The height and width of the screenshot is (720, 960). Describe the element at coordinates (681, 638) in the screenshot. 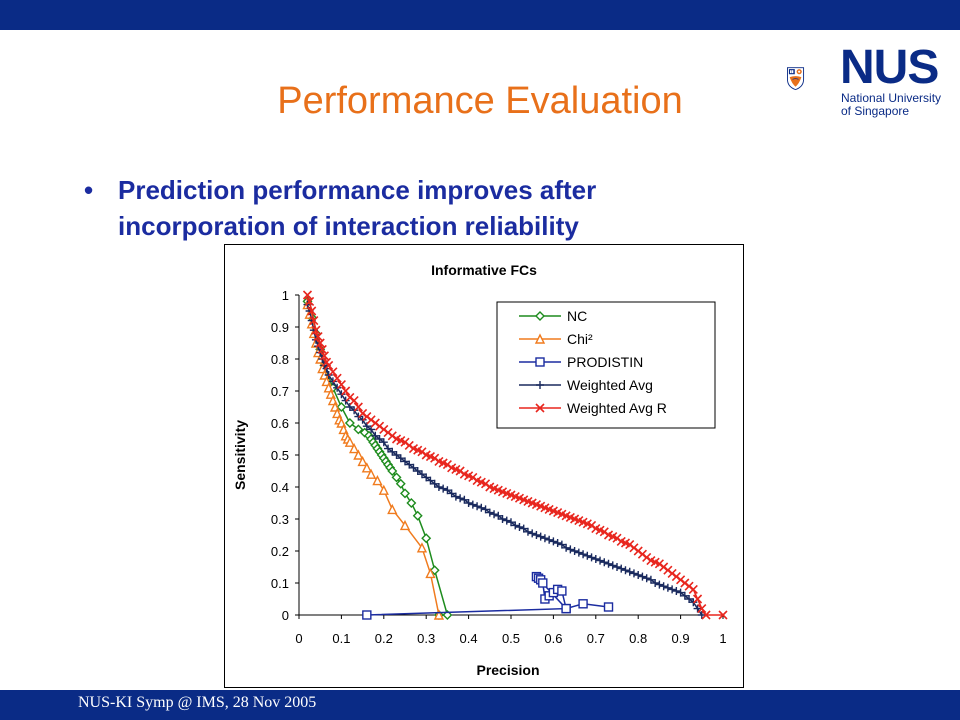

I see `x-tick-label: 0.9` at that location.